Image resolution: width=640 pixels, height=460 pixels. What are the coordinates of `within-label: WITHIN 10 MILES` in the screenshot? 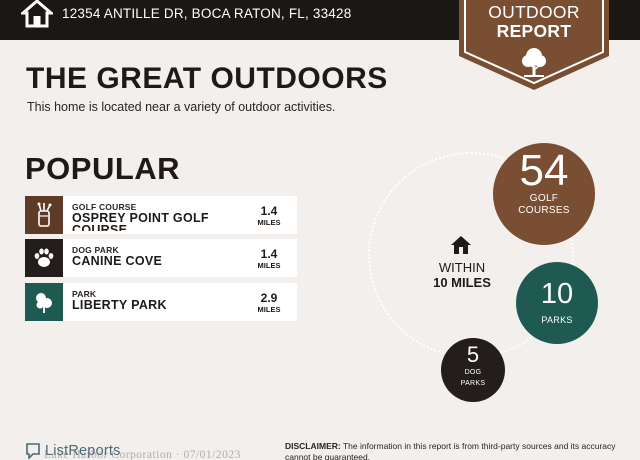 It's located at (462, 275).